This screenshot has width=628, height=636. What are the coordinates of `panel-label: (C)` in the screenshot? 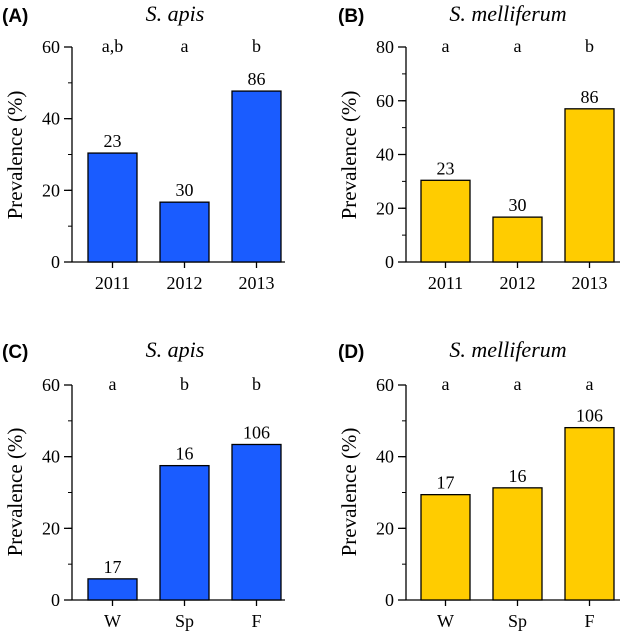 It's located at (15, 352).